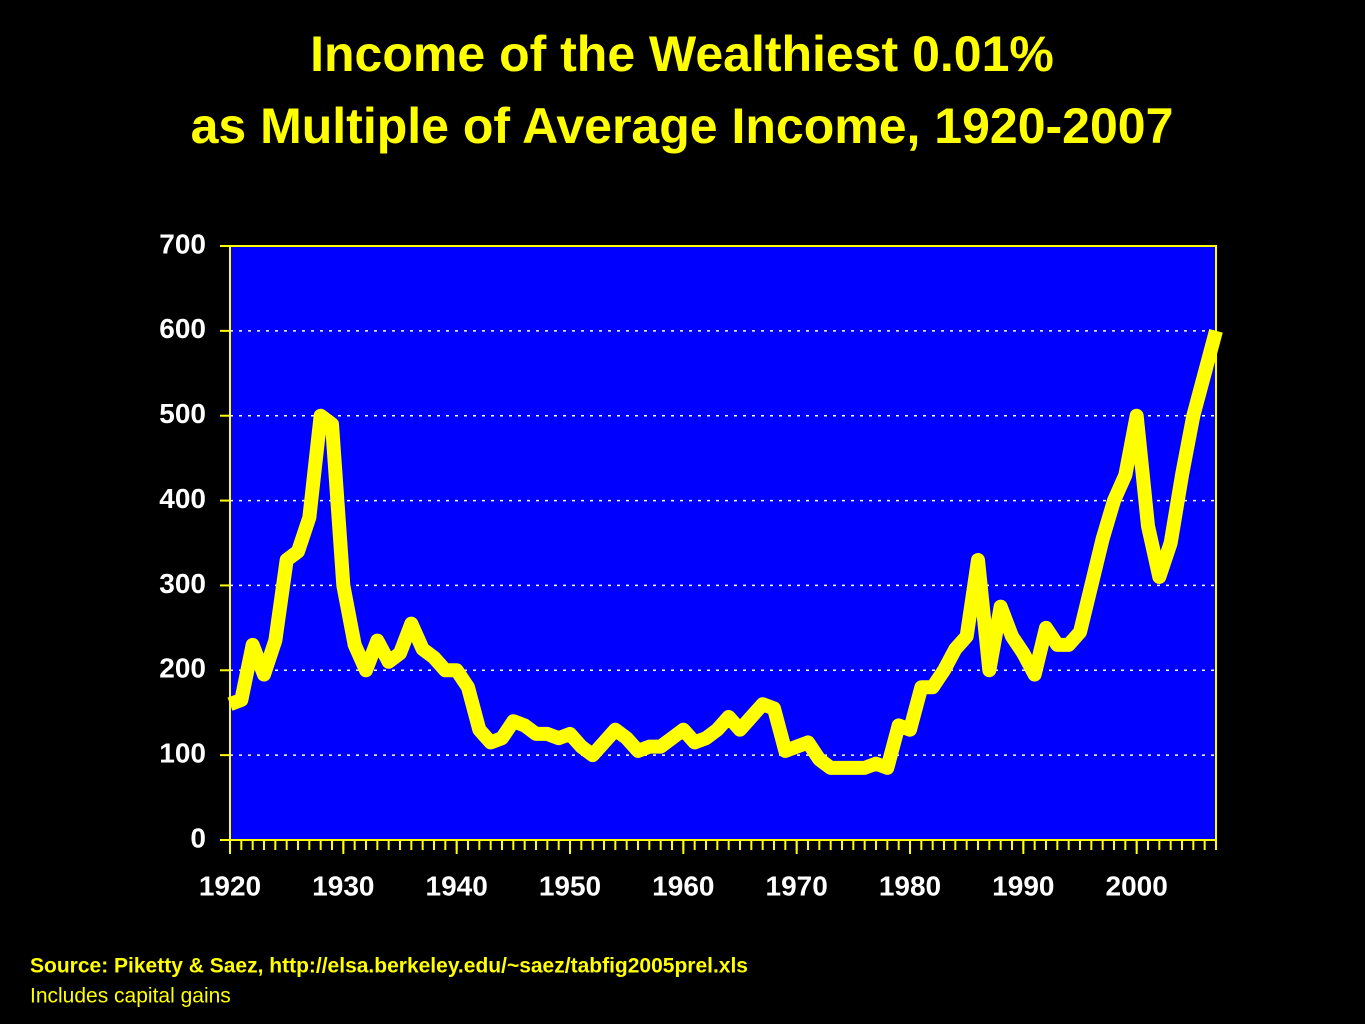 This screenshot has width=1365, height=1024. I want to click on x-tick-label: 1990, so click(1023, 885).